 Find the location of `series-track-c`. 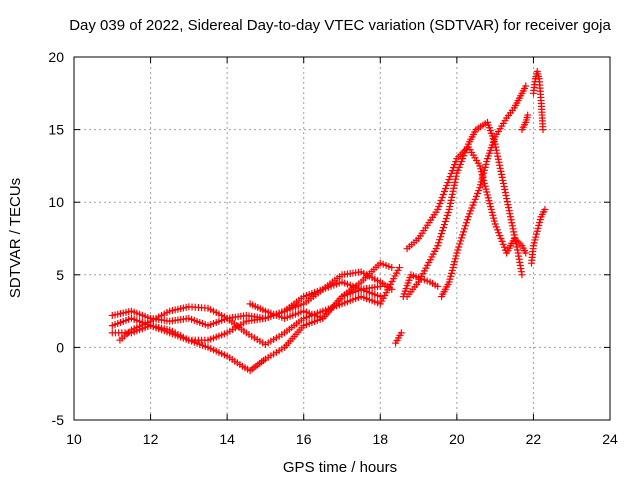

series-track-c is located at coordinates (259, 306).